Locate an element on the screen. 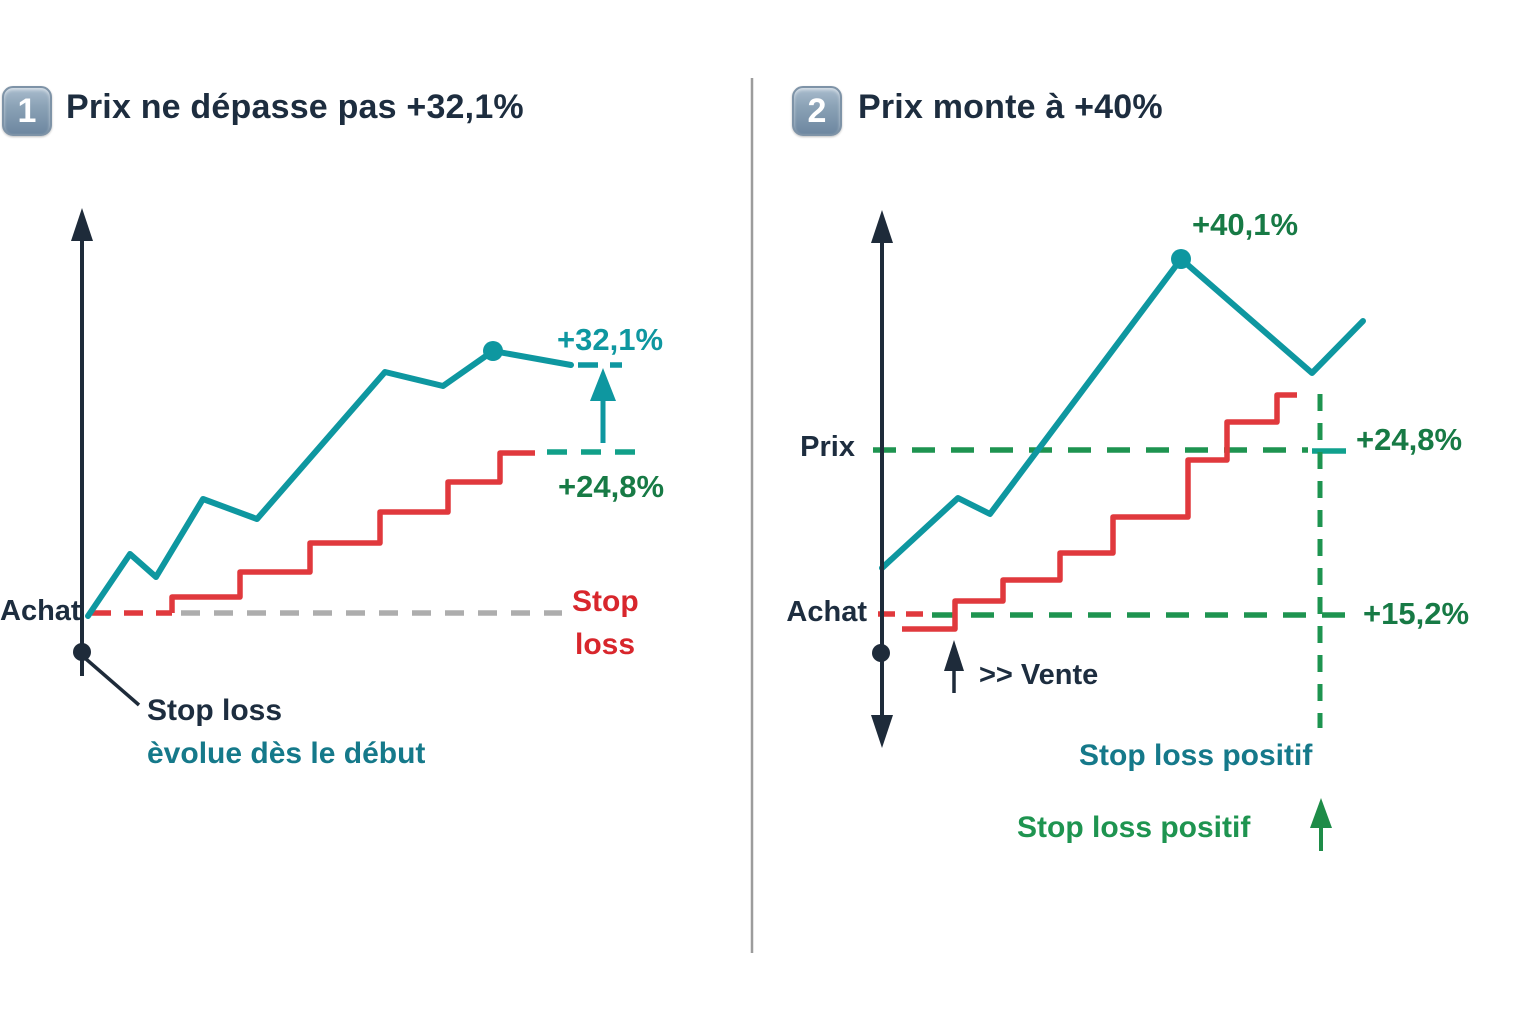  right-prix-label: Prix is located at coordinates (827, 447).